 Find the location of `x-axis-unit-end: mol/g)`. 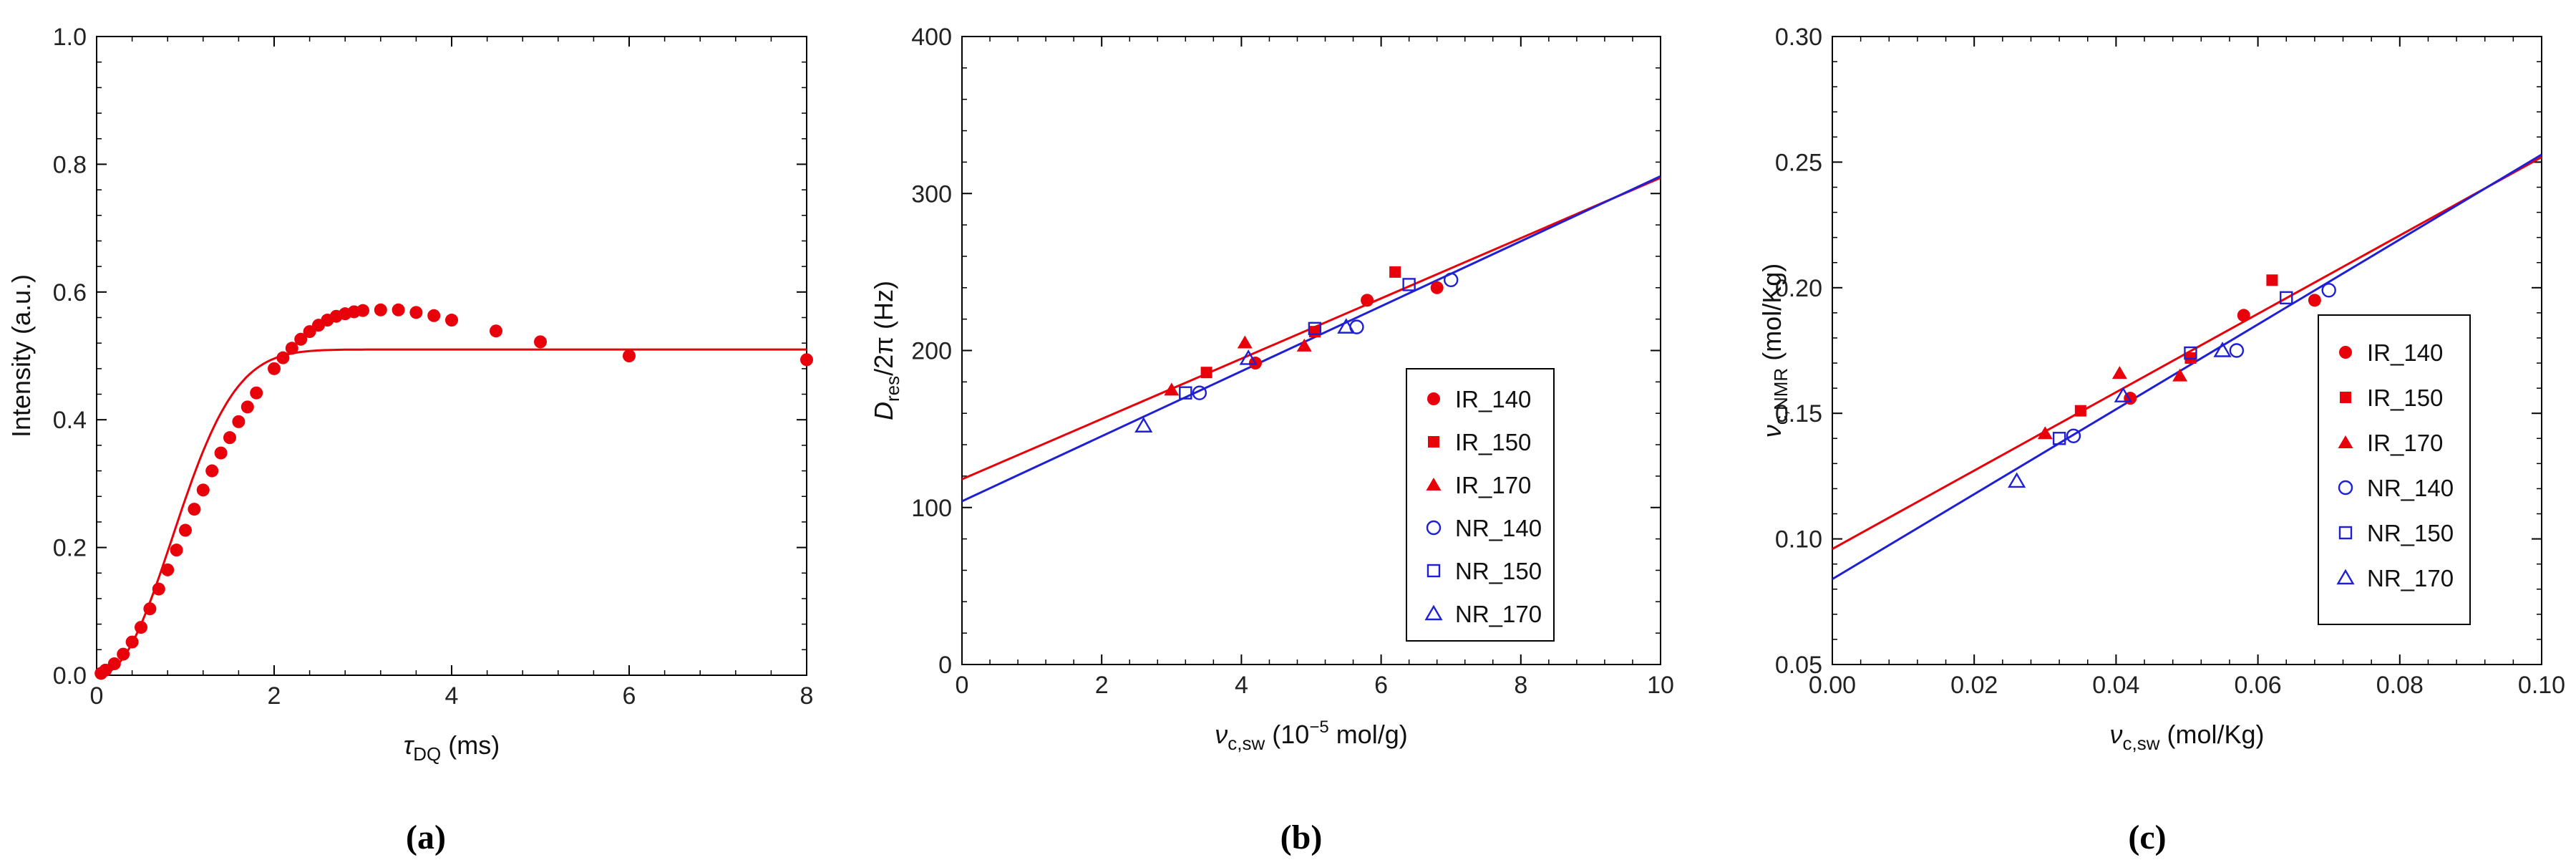

x-axis-unit-end: mol/g) is located at coordinates (1368, 734).